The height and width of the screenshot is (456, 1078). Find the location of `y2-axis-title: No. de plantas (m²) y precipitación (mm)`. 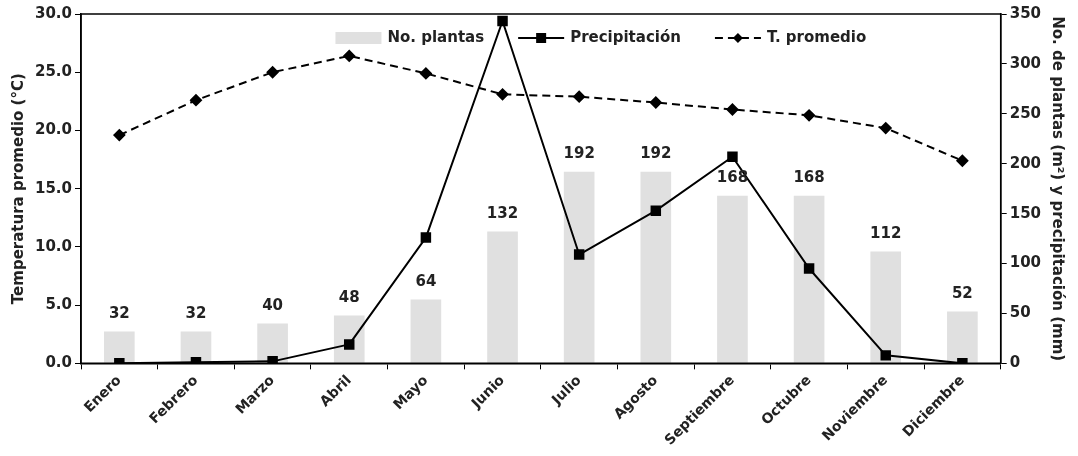

y2-axis-title: No. de plantas (m²) y precipitación (mm) is located at coordinates (1058, 189).